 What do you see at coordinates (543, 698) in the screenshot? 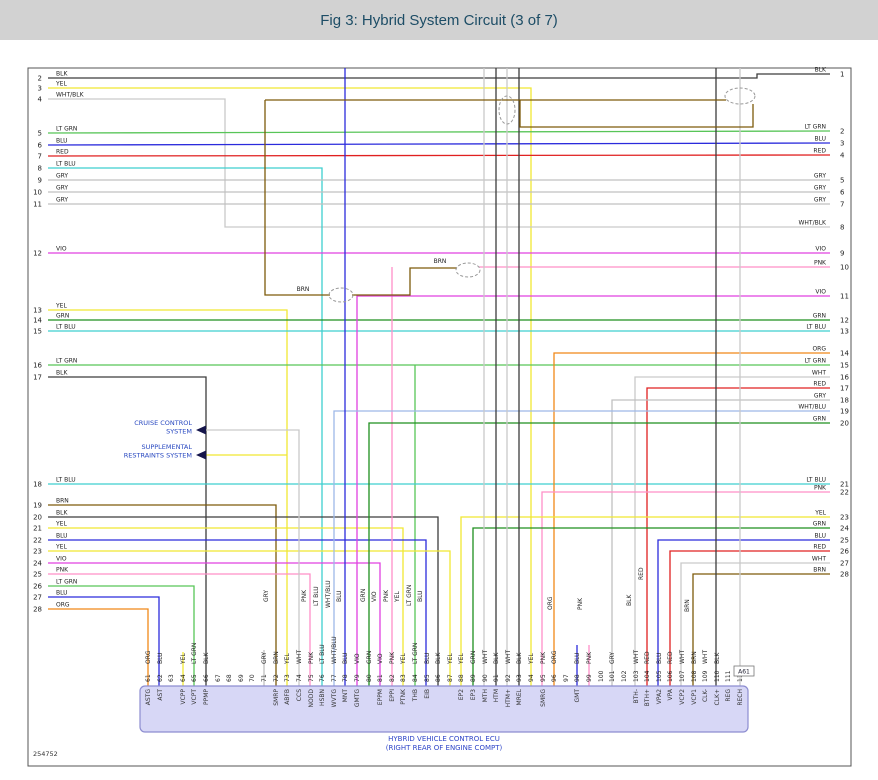
I see `ecu-pin-name: SMRG` at bounding box center [543, 698].